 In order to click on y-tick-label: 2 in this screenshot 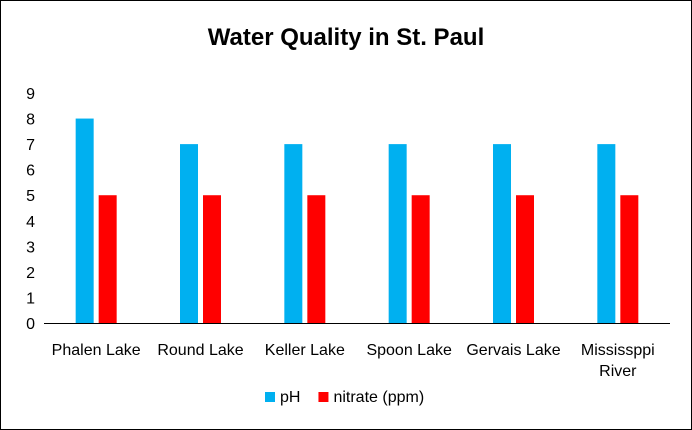, I will do `click(30, 273)`.